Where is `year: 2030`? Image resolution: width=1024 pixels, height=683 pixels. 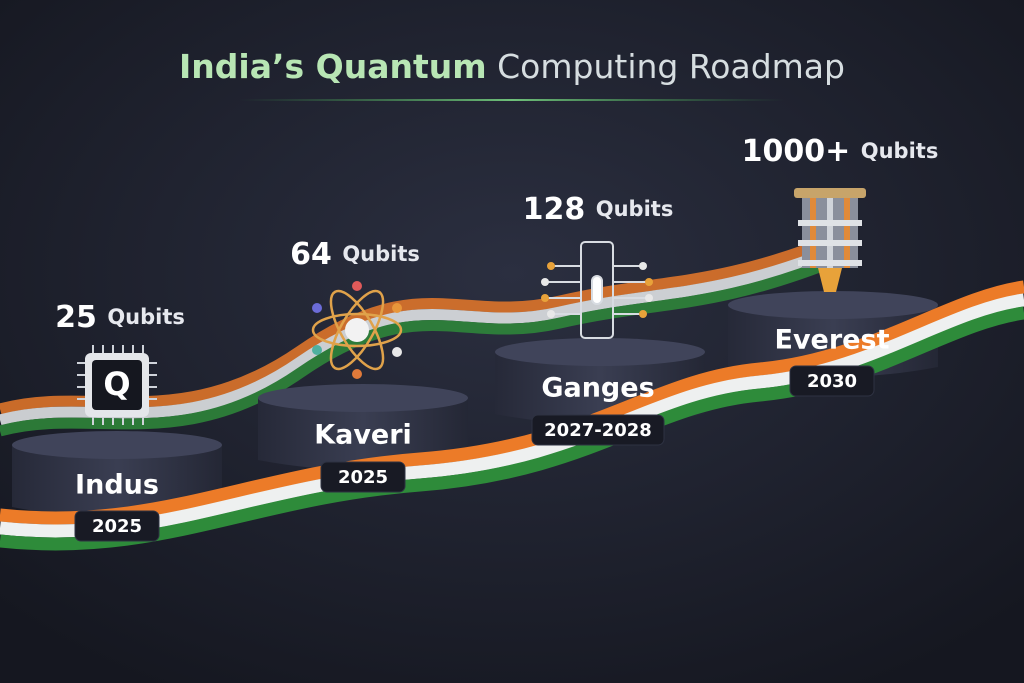
year: 2030 is located at coordinates (832, 381).